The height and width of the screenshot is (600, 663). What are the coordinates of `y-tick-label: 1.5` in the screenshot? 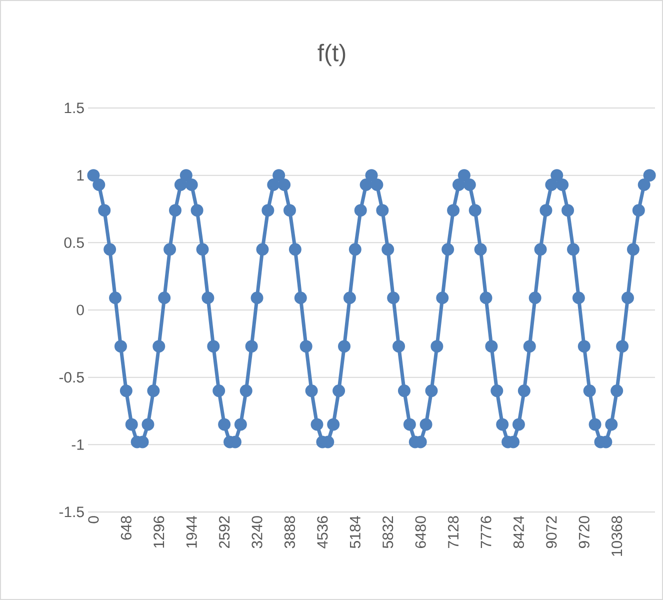 It's located at (74, 108).